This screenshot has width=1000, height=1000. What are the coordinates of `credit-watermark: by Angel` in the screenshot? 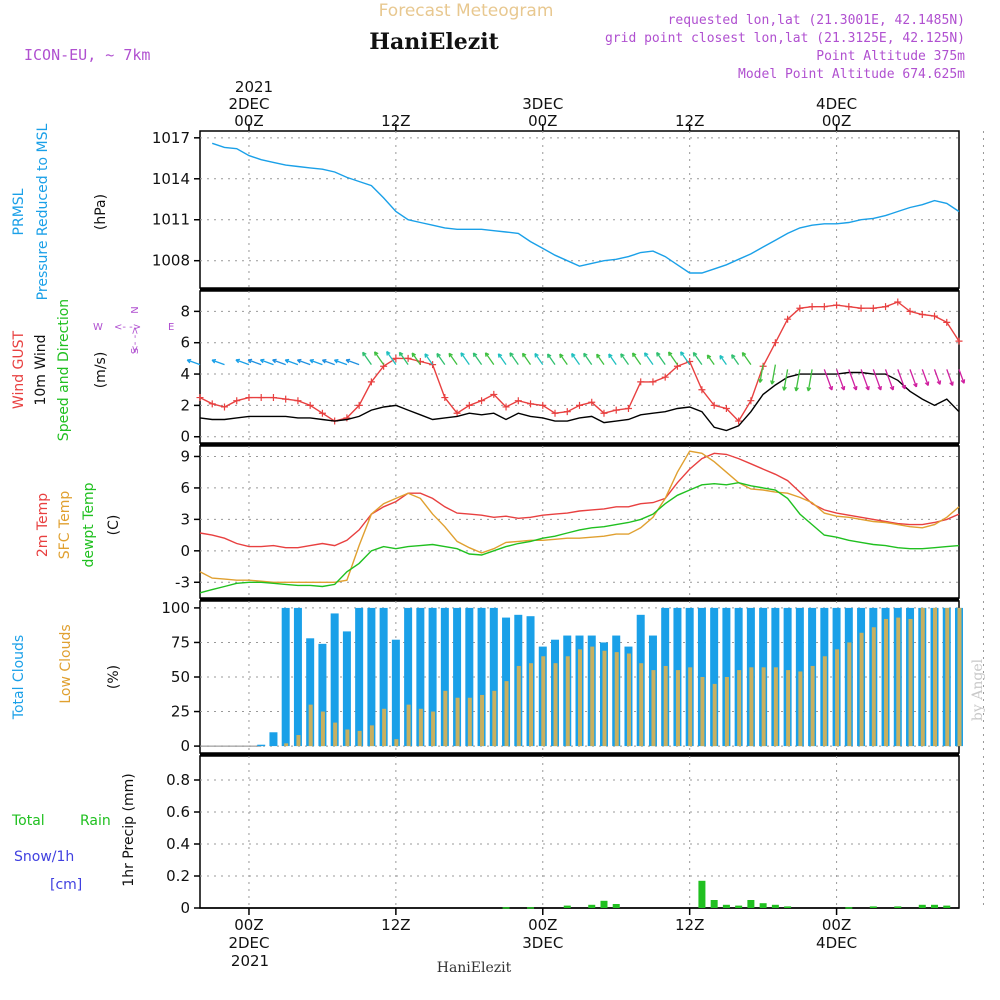 It's located at (978, 689).